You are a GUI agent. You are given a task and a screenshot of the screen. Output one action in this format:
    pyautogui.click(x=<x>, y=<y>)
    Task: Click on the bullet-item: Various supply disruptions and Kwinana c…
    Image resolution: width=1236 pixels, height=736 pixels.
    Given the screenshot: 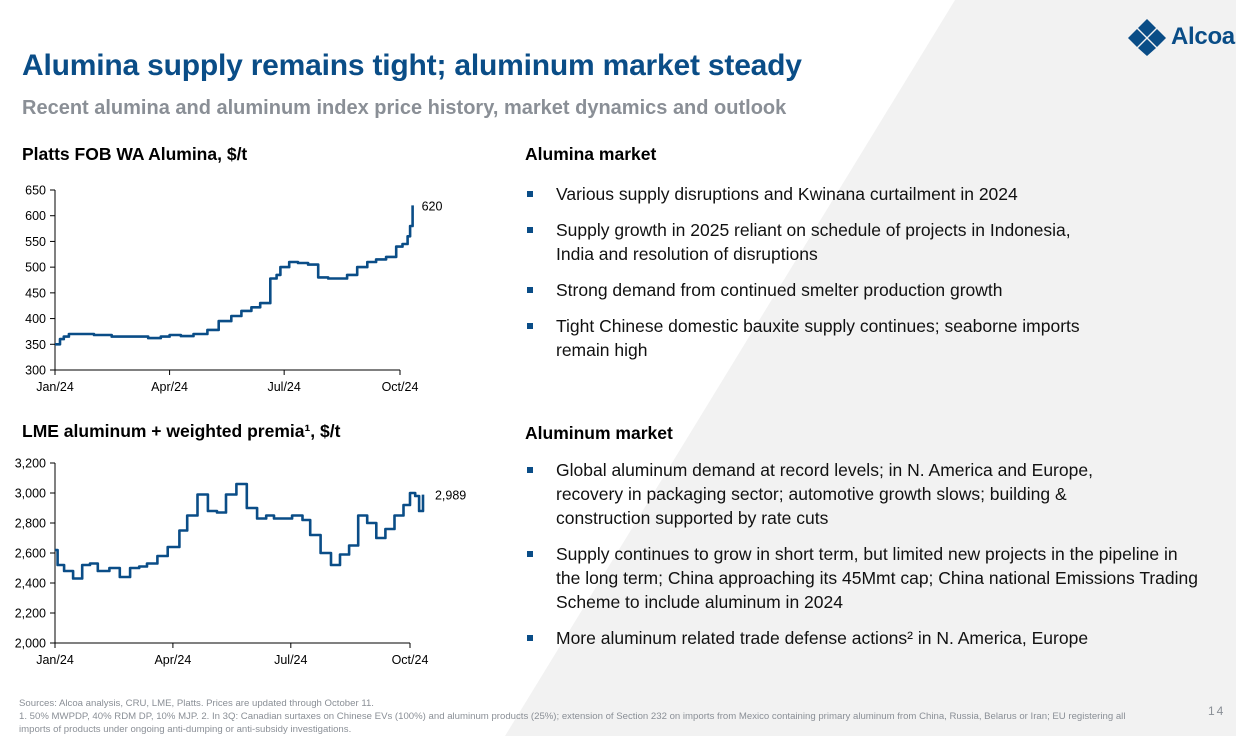 What is the action you would take?
    pyautogui.click(x=865, y=194)
    